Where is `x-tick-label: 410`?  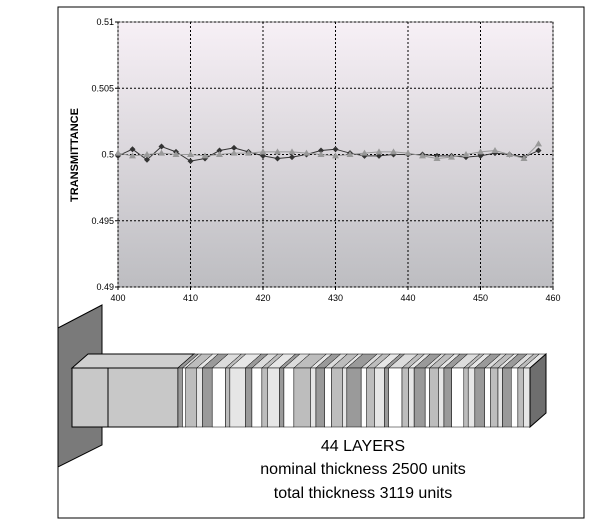
x-tick-label: 410 is located at coordinates (190, 298).